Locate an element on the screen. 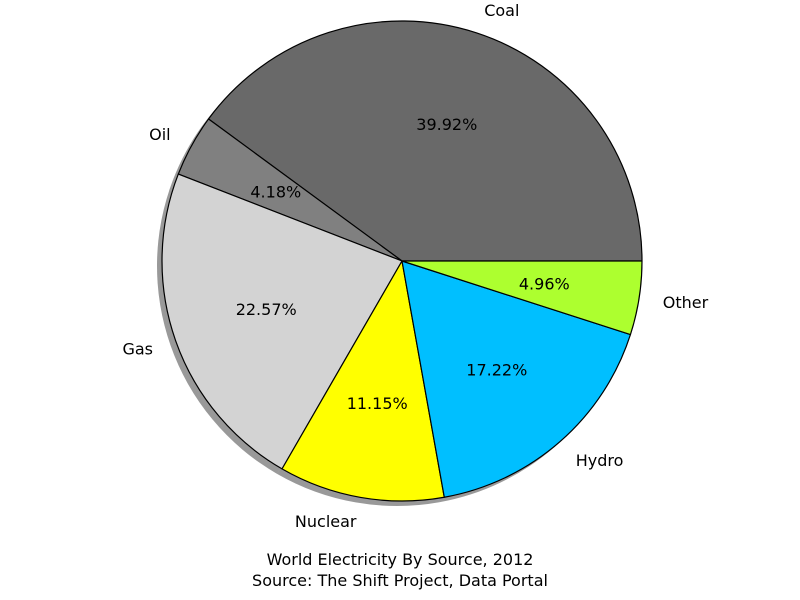 The width and height of the screenshot is (800, 600). slice-percent-coal: 39.92% is located at coordinates (446, 124).